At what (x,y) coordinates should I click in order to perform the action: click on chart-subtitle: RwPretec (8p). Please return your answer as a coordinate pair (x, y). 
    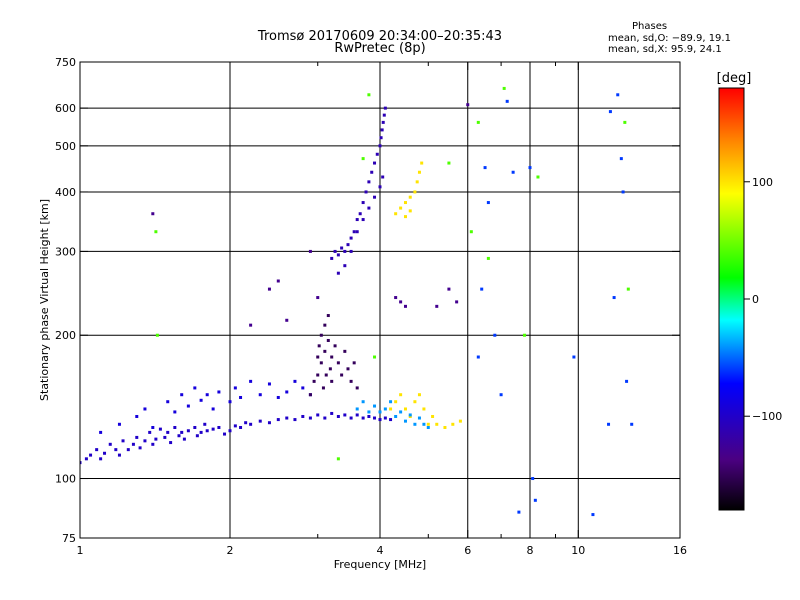
    Looking at the image, I should click on (379, 48).